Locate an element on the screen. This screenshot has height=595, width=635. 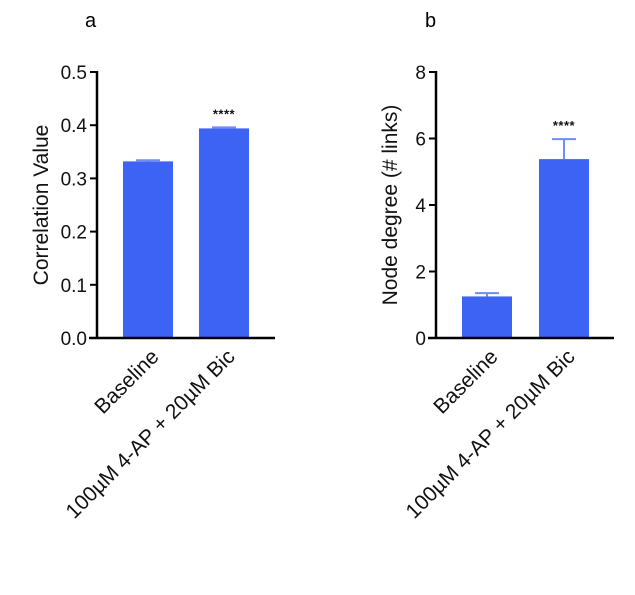
panel-a-significance-label: **** is located at coordinates (224, 113).